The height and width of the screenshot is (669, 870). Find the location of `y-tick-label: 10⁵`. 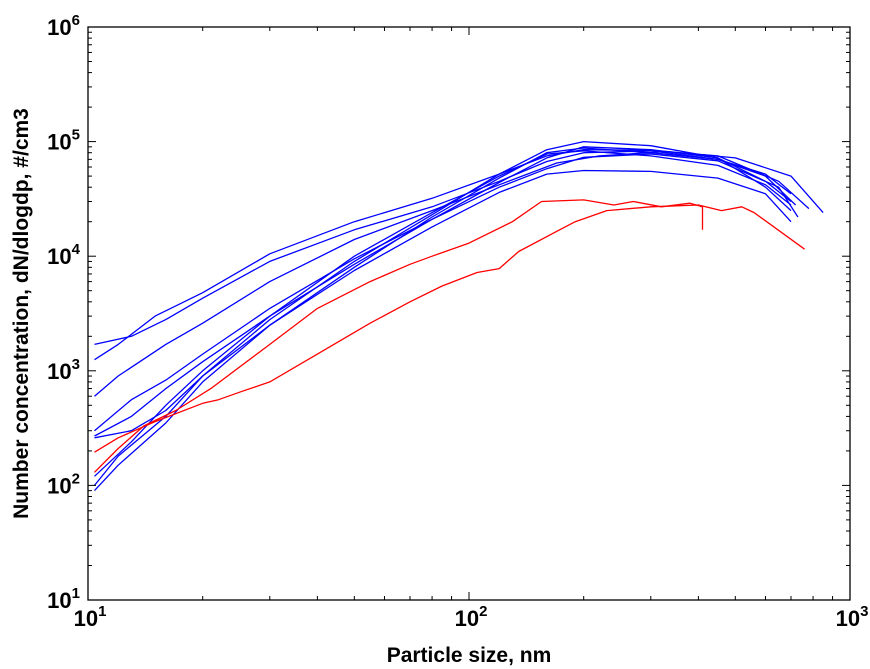

y-tick-label: 10⁵ is located at coordinates (63, 141).